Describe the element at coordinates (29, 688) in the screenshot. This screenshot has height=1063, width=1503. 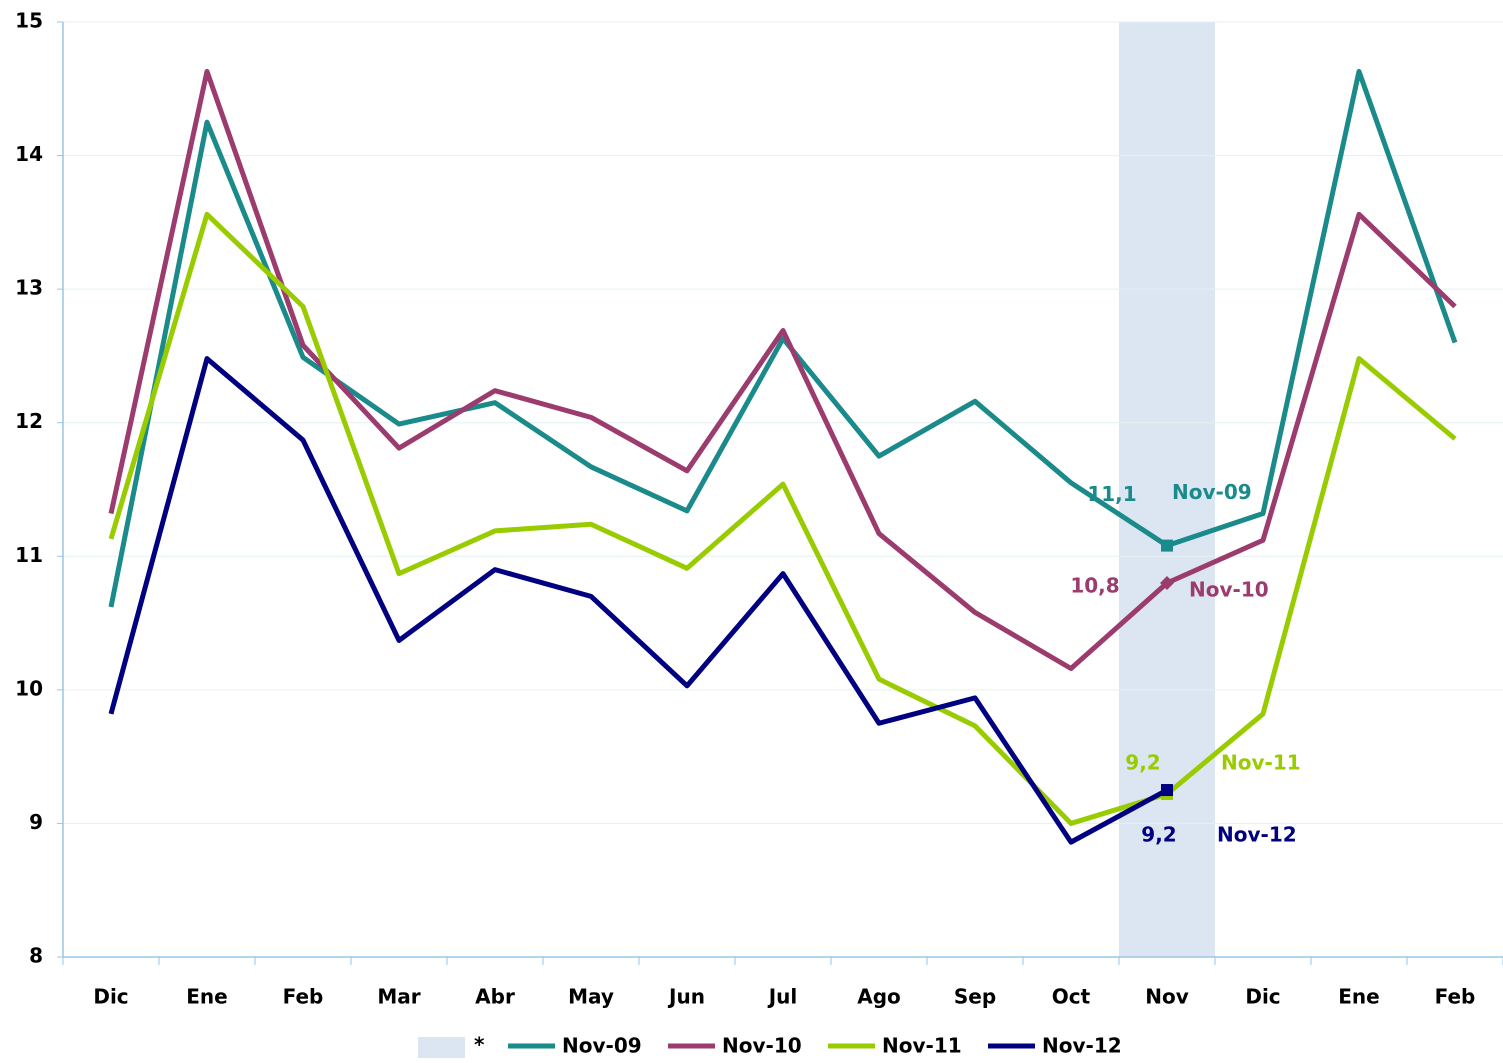
I see `y-tick-label: 10` at that location.